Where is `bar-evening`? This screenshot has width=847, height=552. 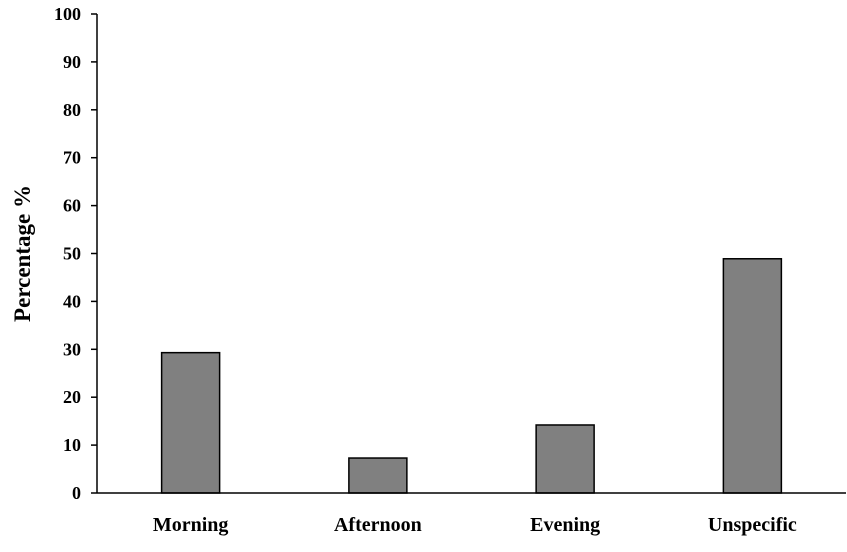
bar-evening is located at coordinates (565, 459).